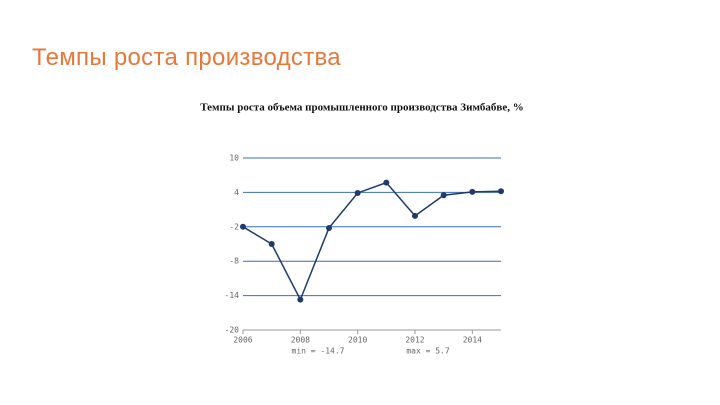 The image size is (720, 405). What do you see at coordinates (236, 192) in the screenshot?
I see `y-tick-label: 4` at bounding box center [236, 192].